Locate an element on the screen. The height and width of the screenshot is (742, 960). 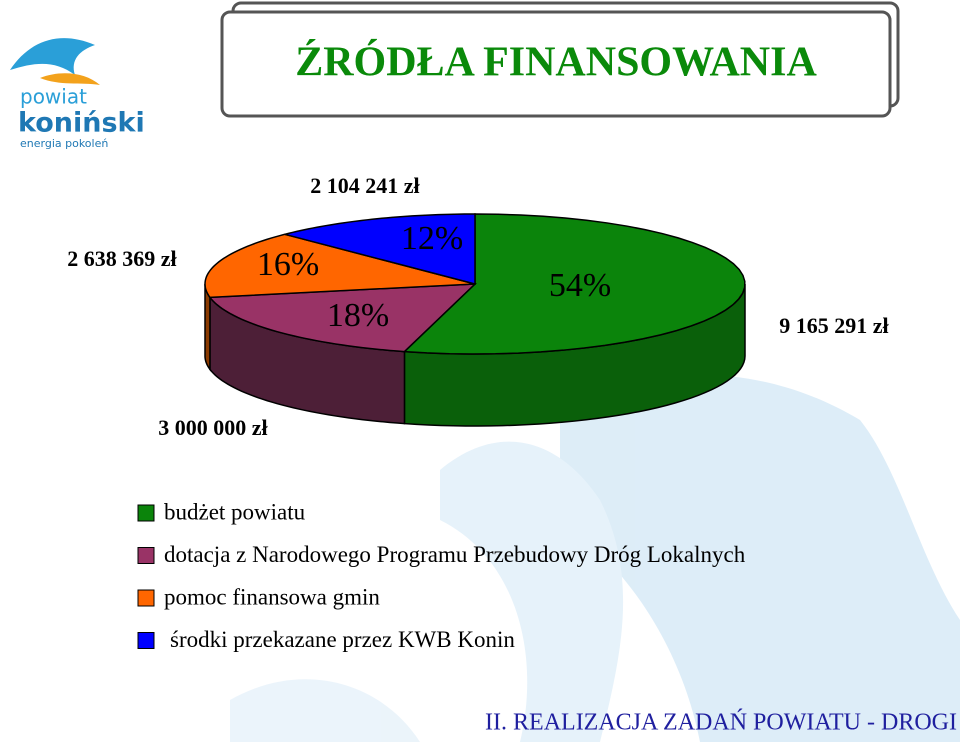
logo-text: koniński is located at coordinates (81, 123).